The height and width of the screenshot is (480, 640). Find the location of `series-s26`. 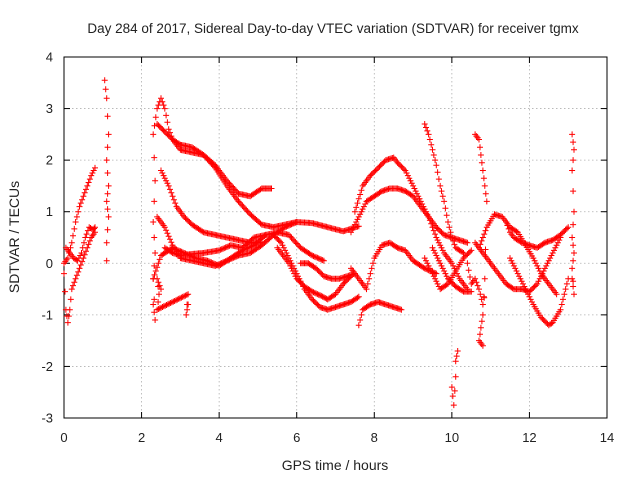

series-s26 is located at coordinates (518, 254).